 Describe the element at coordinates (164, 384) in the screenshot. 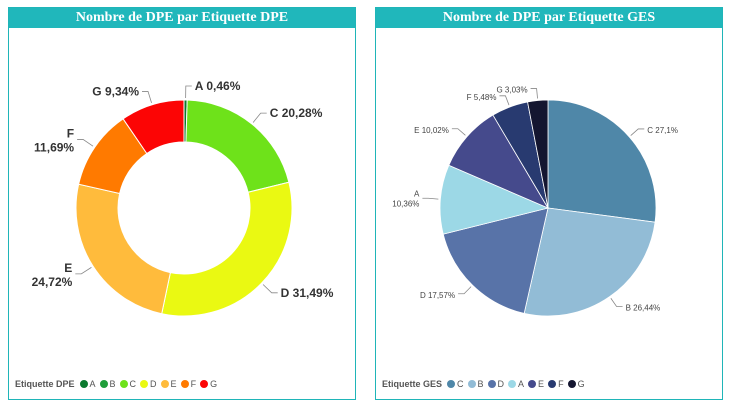

I see `legend-dpe-swatch-e` at that location.